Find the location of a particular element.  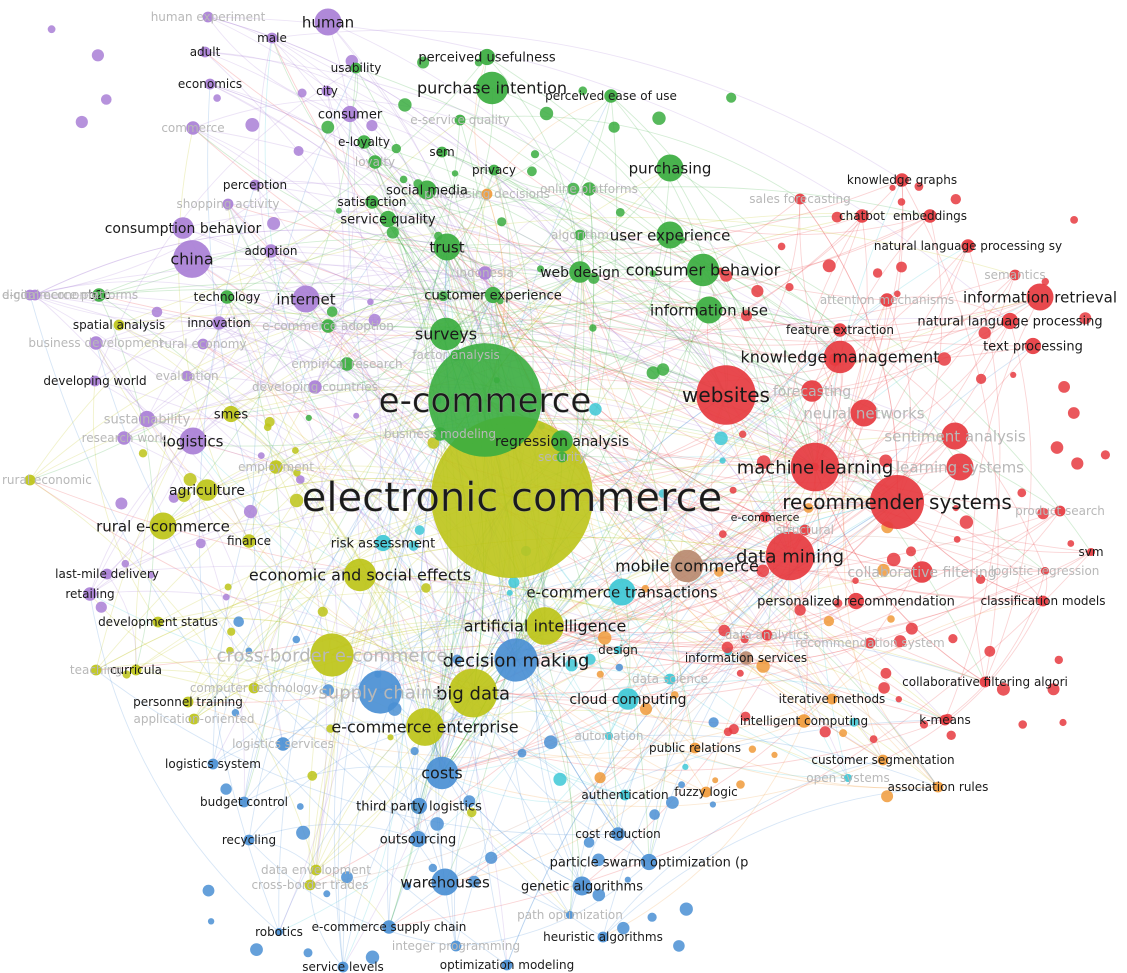

node-sem is located at coordinates (442, 152).